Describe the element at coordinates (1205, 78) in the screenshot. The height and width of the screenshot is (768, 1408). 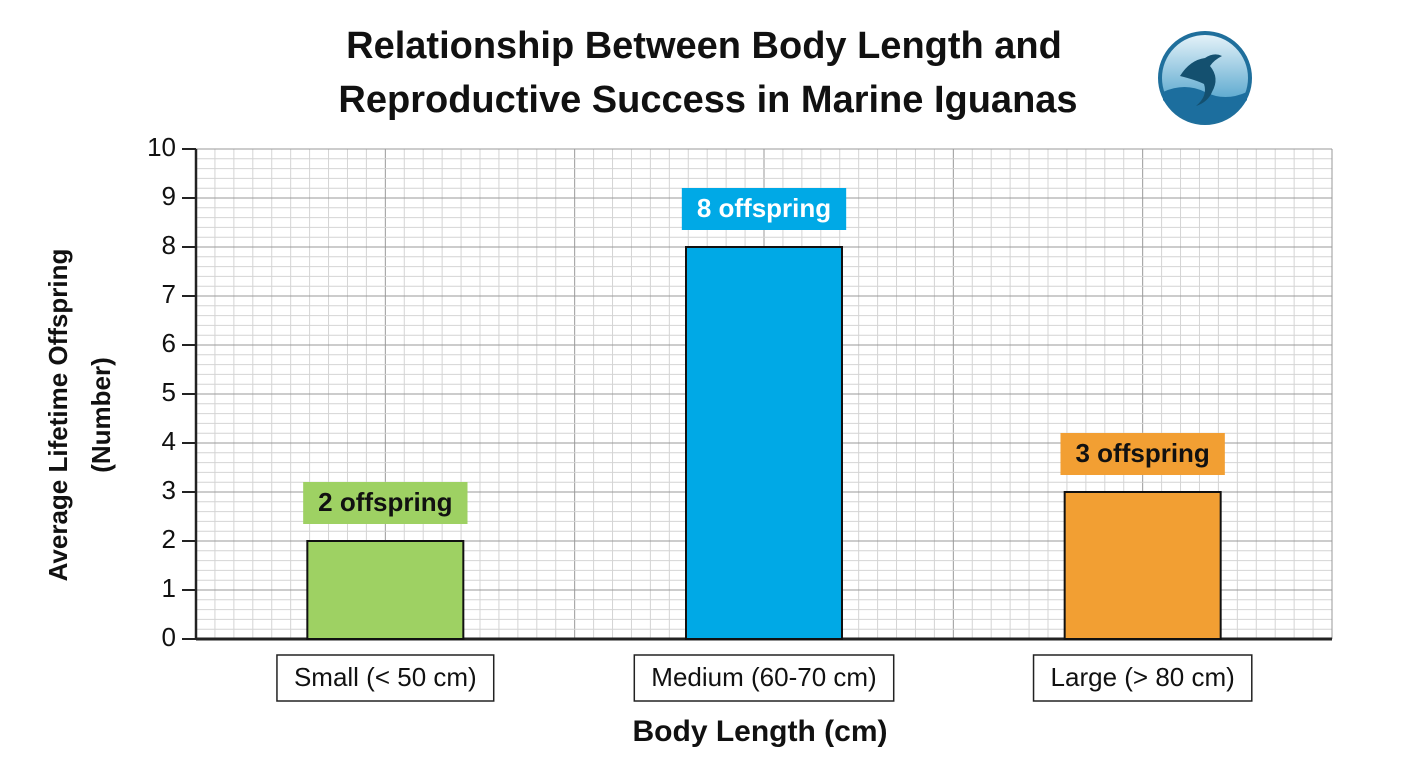
I see `logo` at that location.